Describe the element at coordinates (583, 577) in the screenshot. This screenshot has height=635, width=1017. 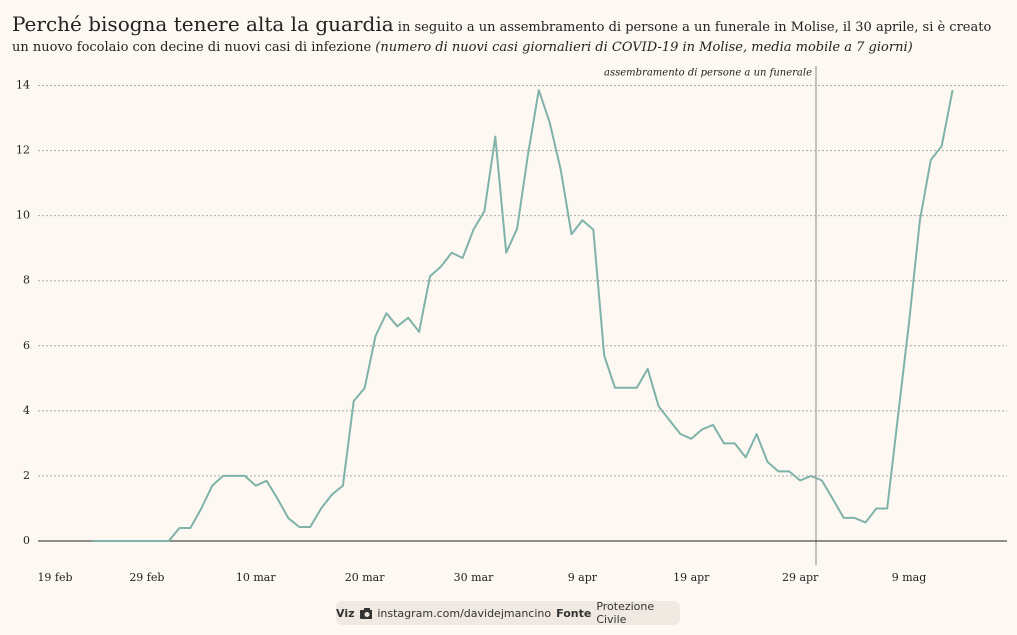
I see `x-tick-label: 9 apr` at that location.